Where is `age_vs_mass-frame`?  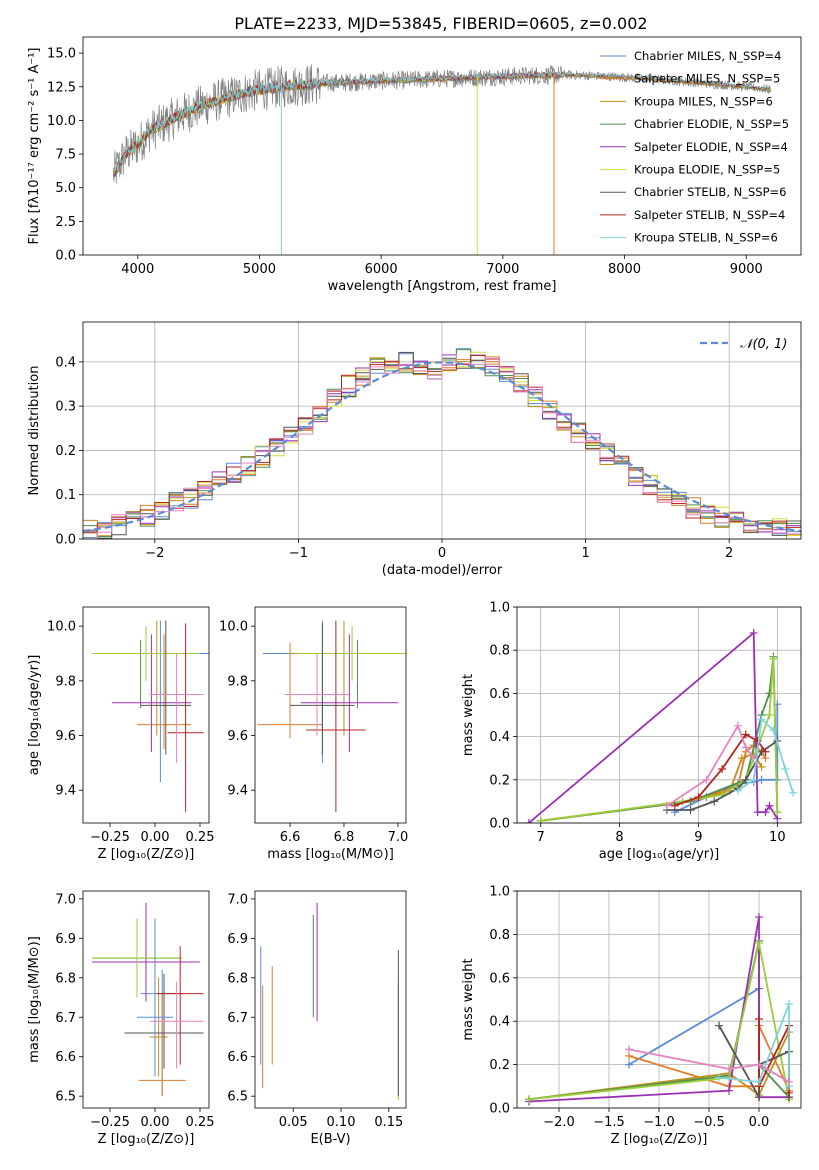
age_vs_mass-frame is located at coordinates (330, 715).